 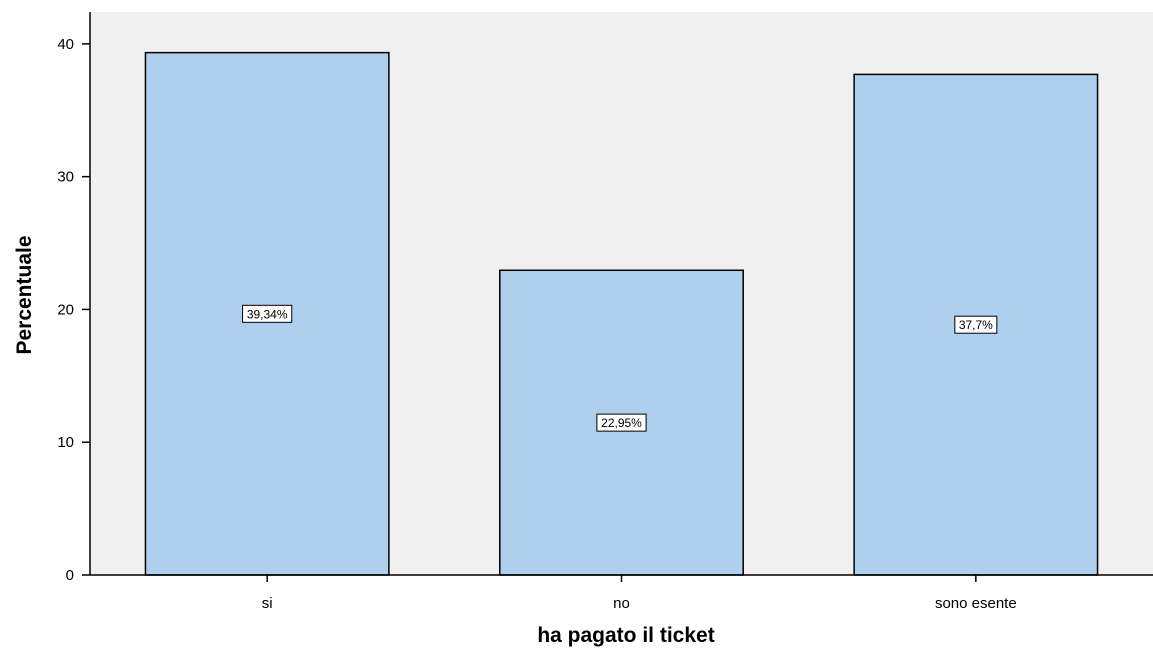 What do you see at coordinates (976, 603) in the screenshot?
I see `x-category-label: sono esente` at bounding box center [976, 603].